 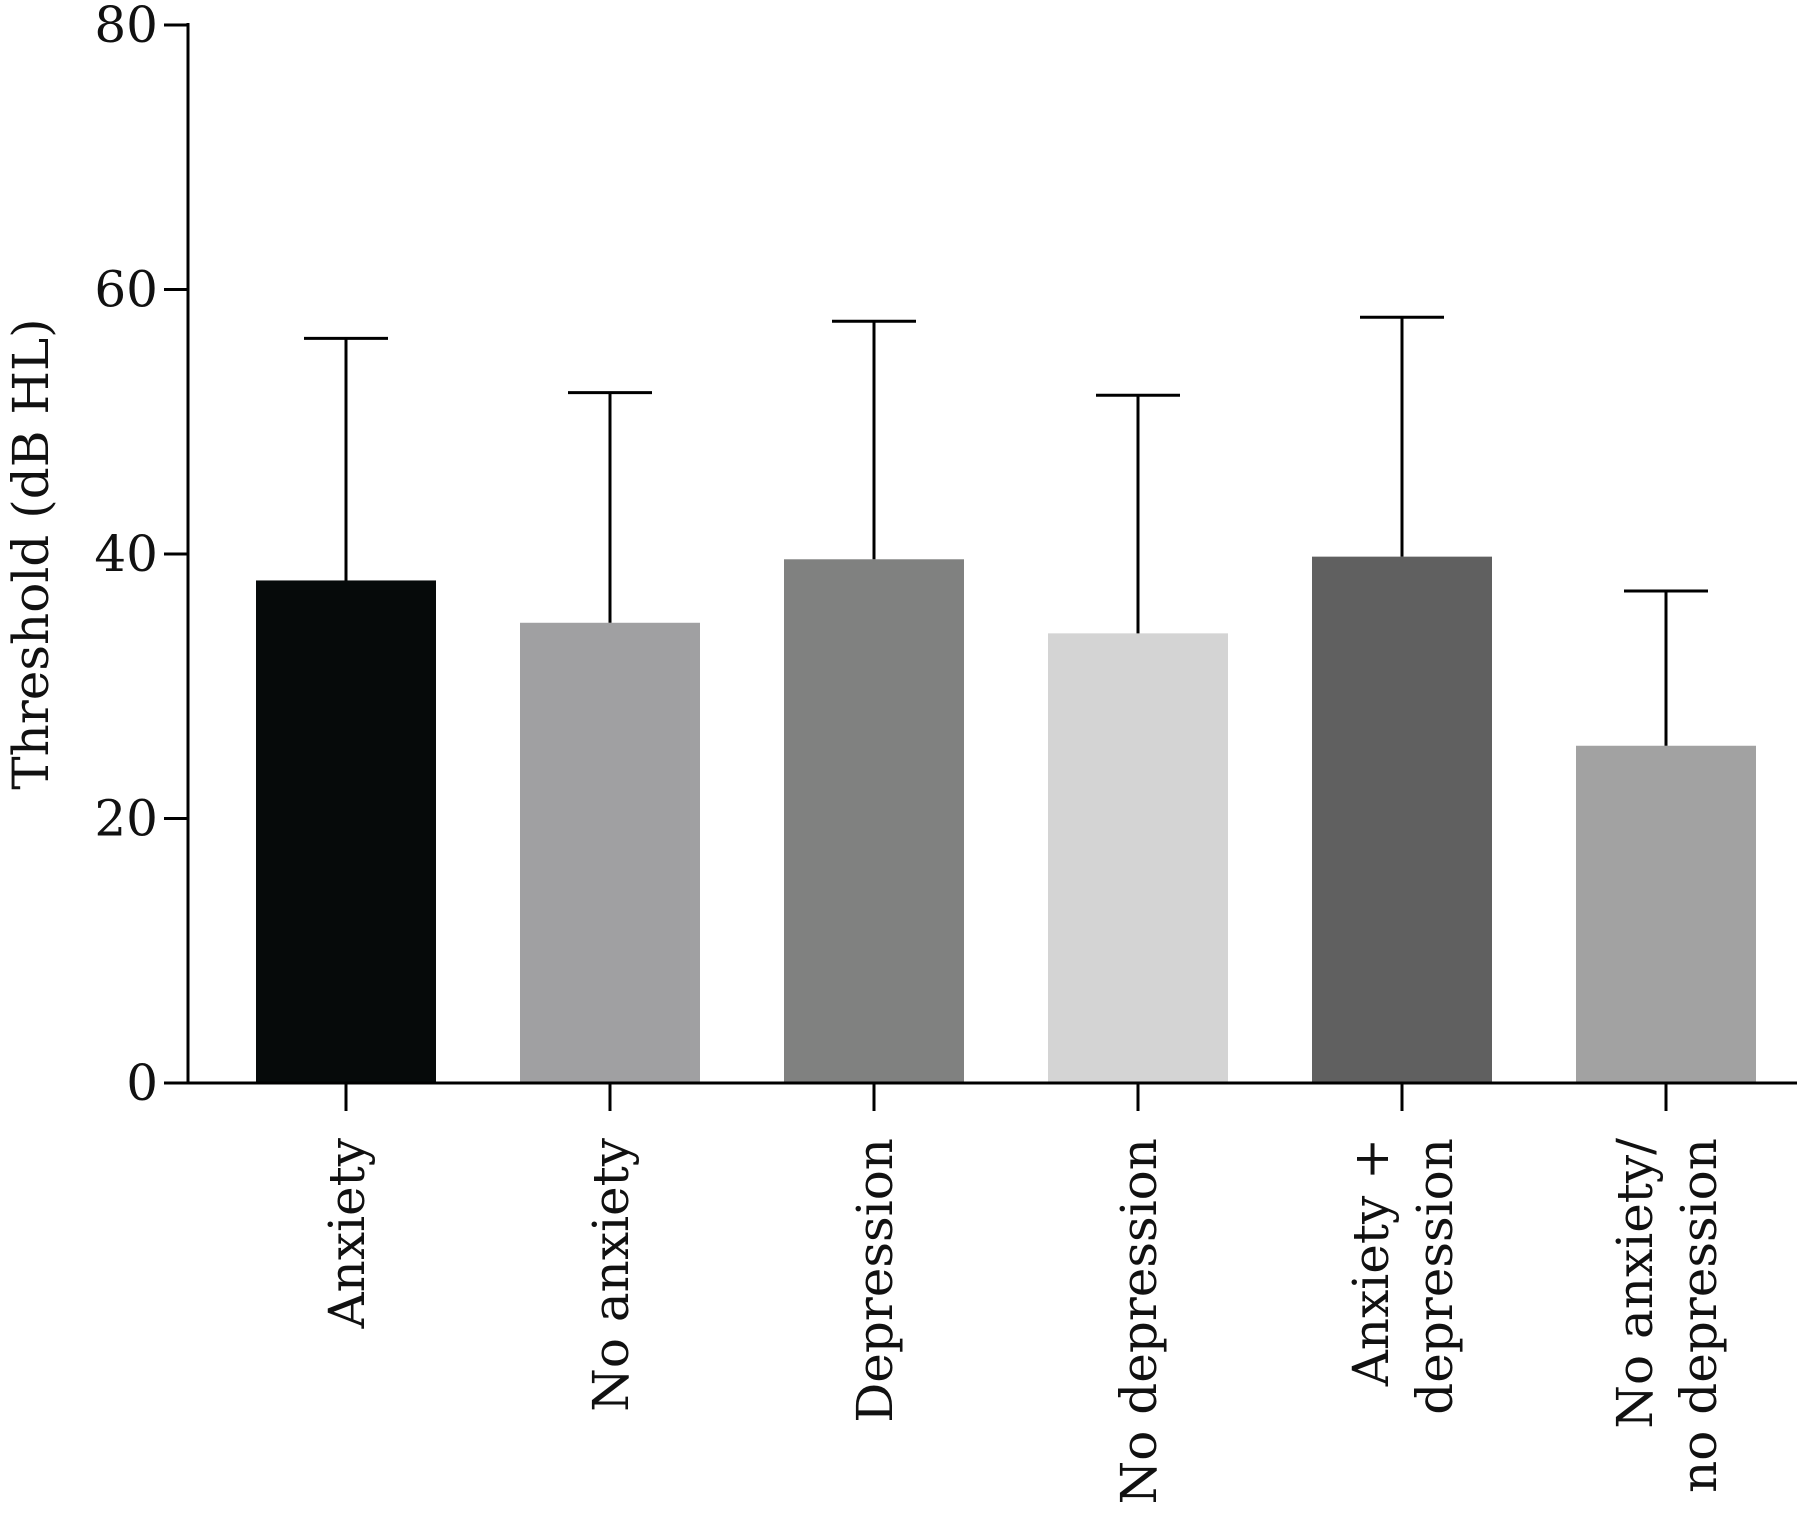 What do you see at coordinates (126, 290) in the screenshot?
I see `y-tick-label-60: 60` at bounding box center [126, 290].